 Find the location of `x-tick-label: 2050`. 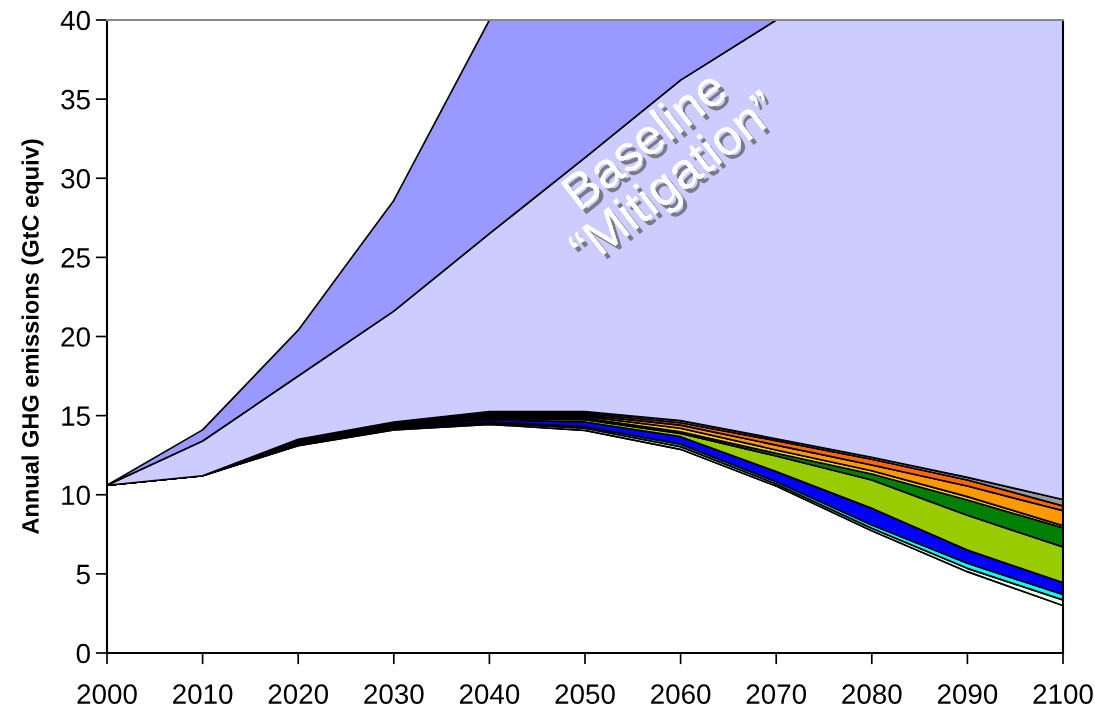

x-tick-label: 2050 is located at coordinates (585, 694).